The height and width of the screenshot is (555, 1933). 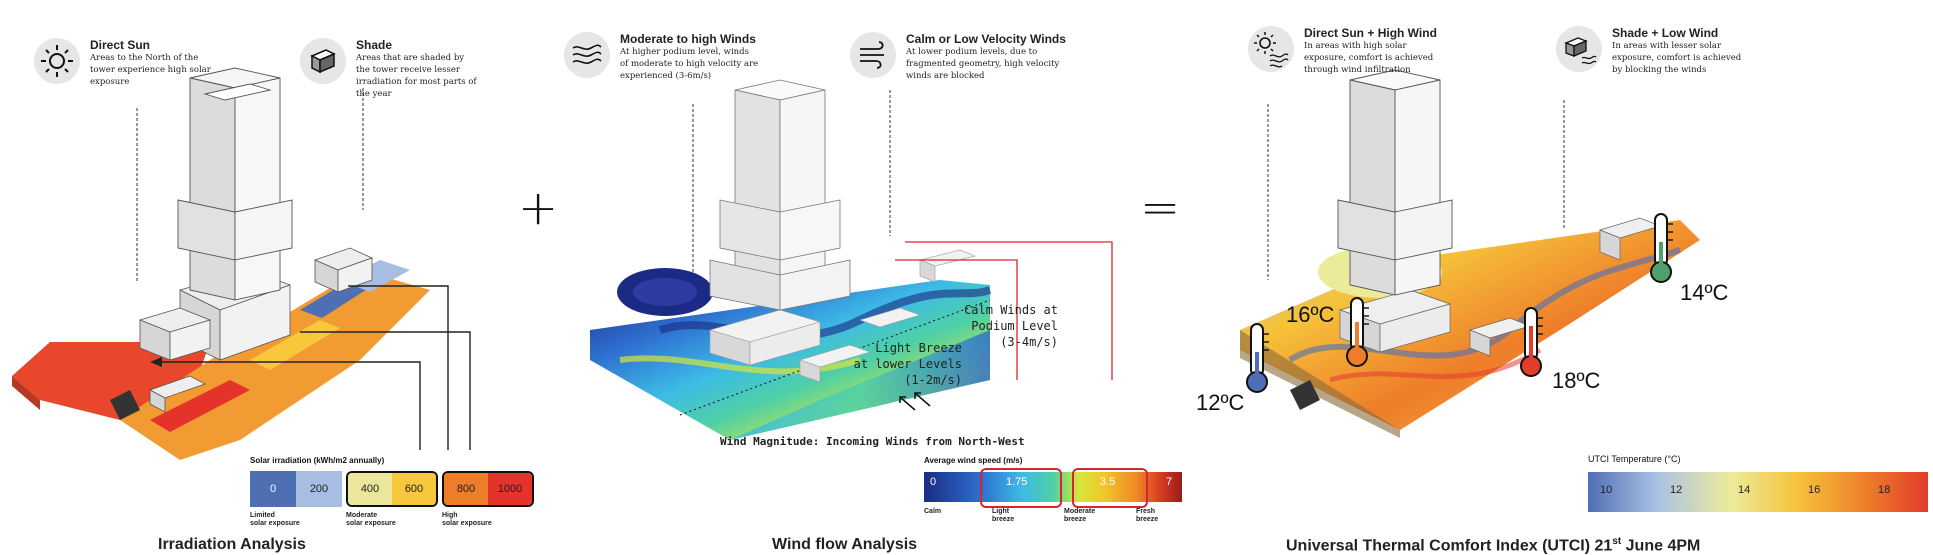 I want to click on annotation-desc-line: of moderate to high velocity are, so click(x=689, y=64).